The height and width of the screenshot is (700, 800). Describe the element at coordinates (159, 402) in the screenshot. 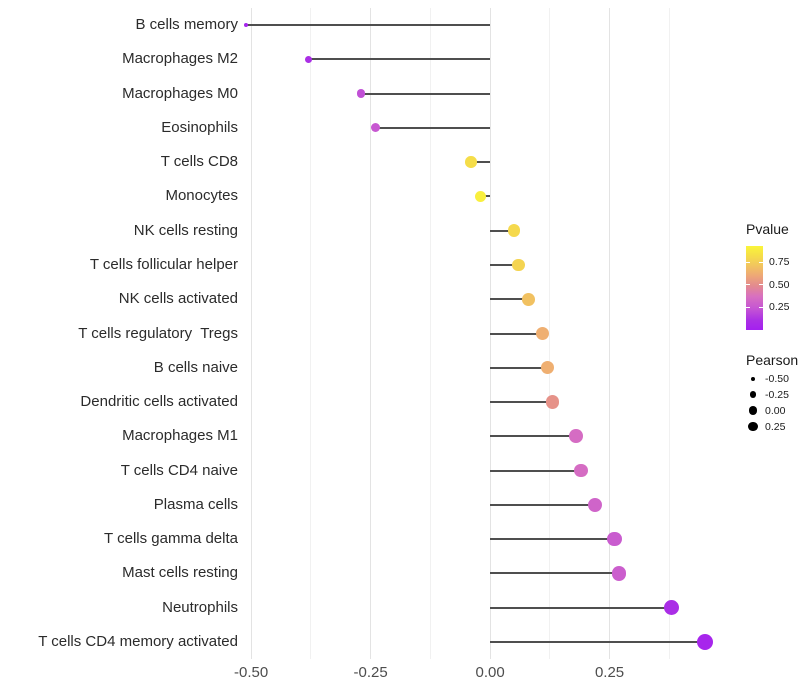

I see `y-axis-label: Dendritic cells activated` at that location.